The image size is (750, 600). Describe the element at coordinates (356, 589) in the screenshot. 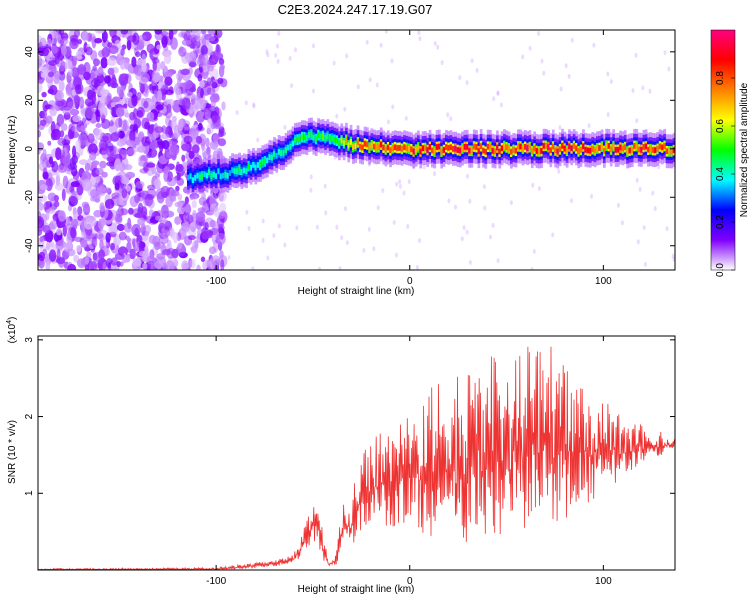

I see `snr-x-label: Height of straight line (km)` at that location.